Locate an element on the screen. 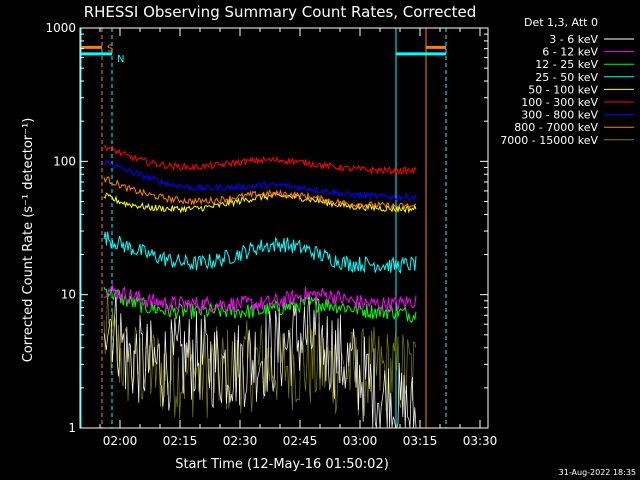  x-tick-label: 03:30 is located at coordinates (480, 441).